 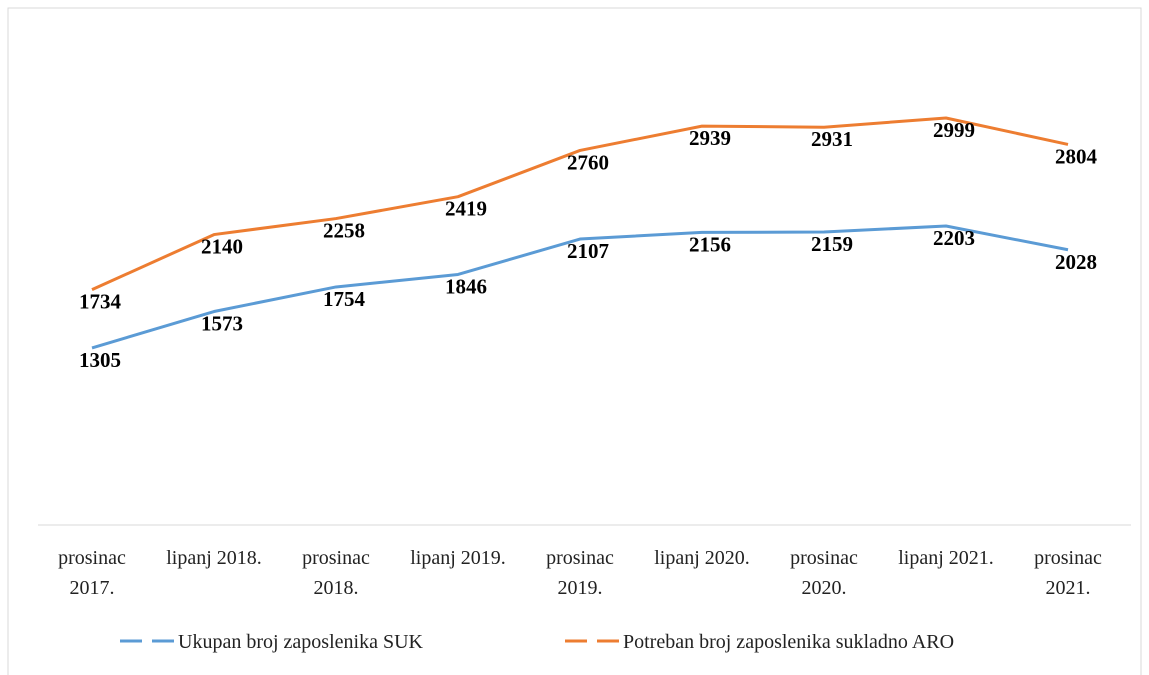 I want to click on data-label: 2159, so click(x=832, y=244).